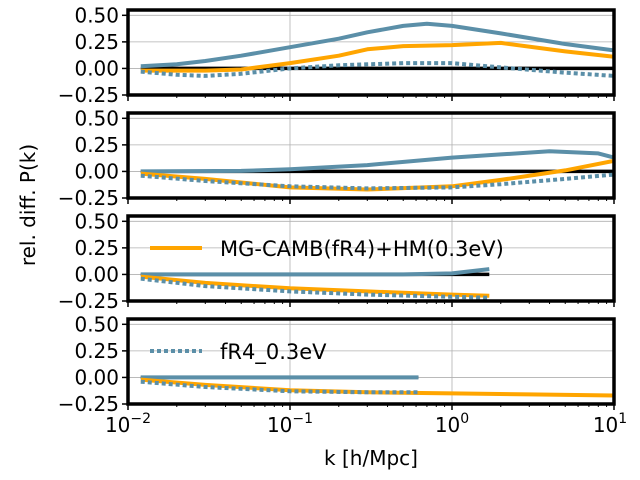  What do you see at coordinates (273, 352) in the screenshot?
I see `legend-label: fR4_0.3eV` at bounding box center [273, 352].